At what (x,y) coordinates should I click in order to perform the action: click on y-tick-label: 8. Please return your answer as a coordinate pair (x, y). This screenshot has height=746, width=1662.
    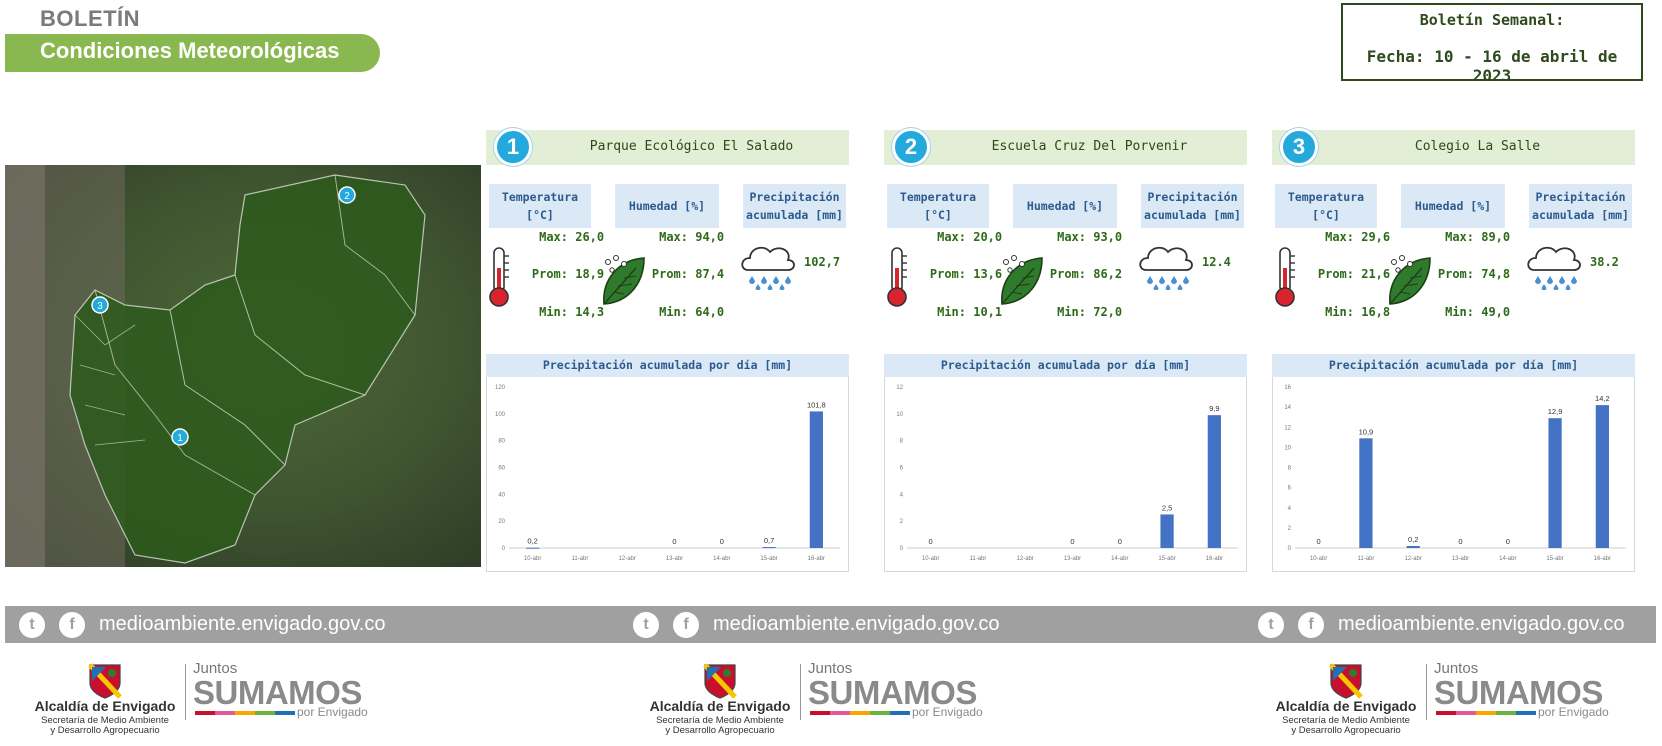
    Looking at the image, I should click on (902, 442).